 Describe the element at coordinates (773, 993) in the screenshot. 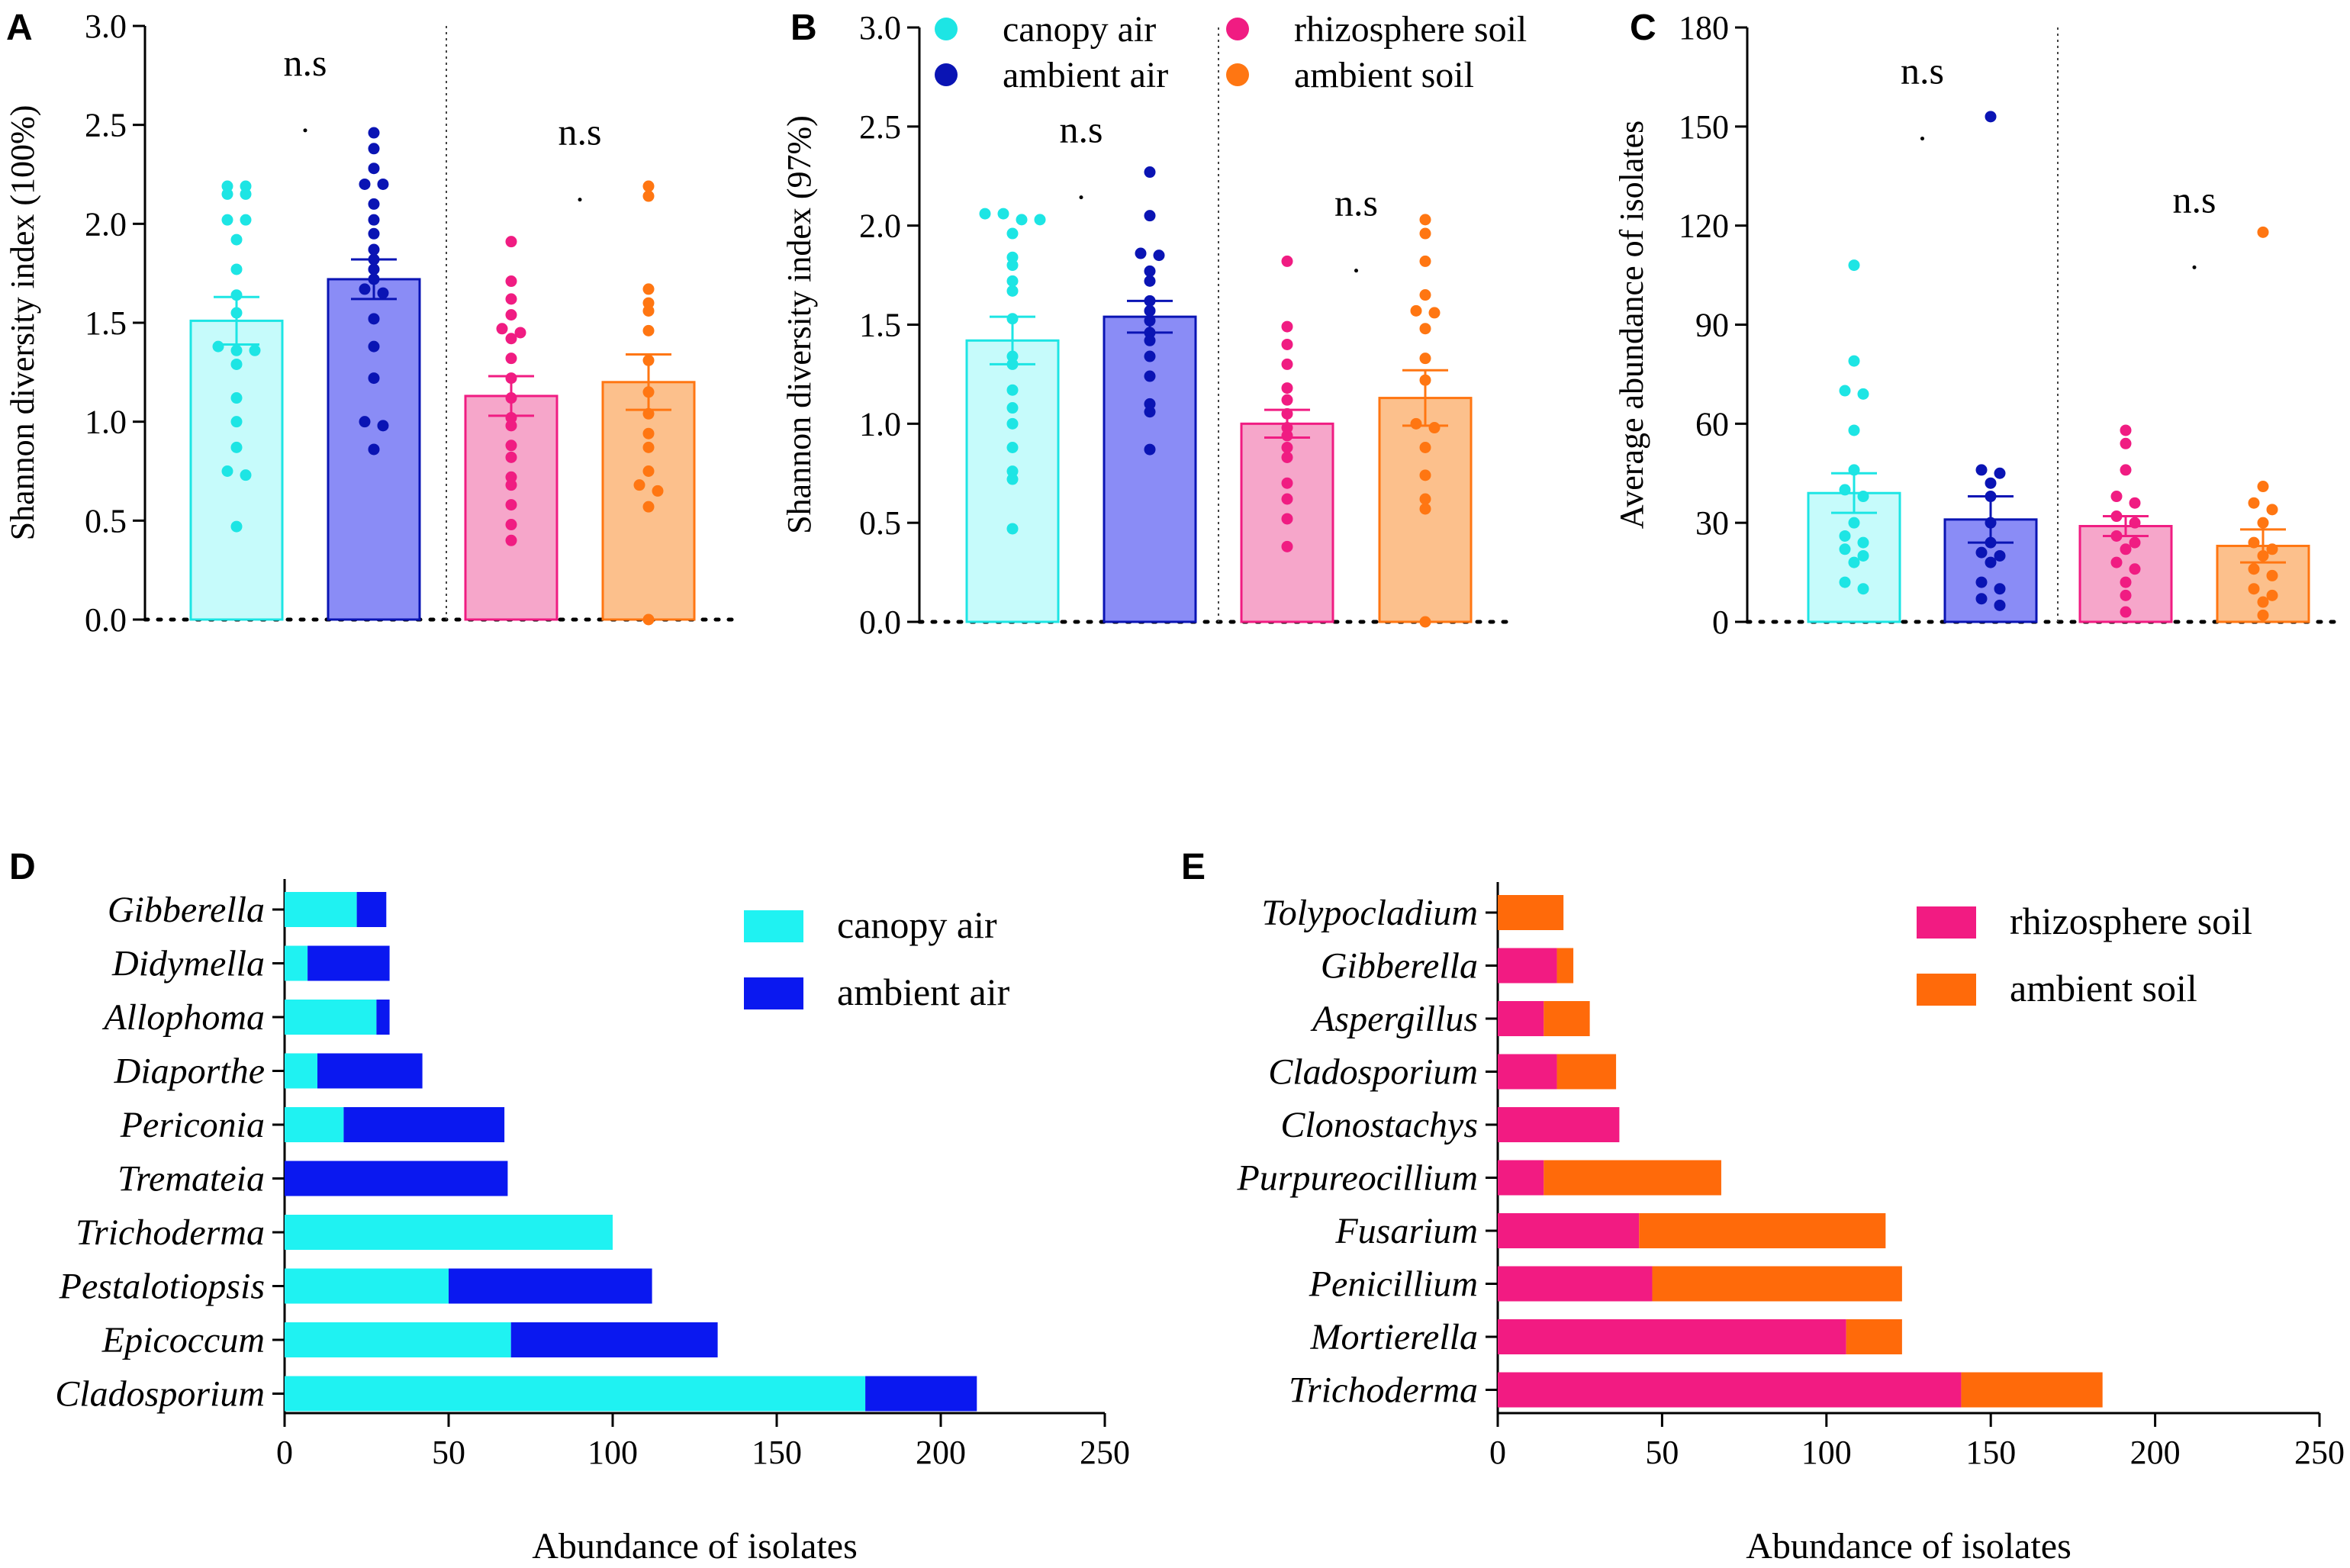

I see `legend-swatch-ambient-air` at that location.